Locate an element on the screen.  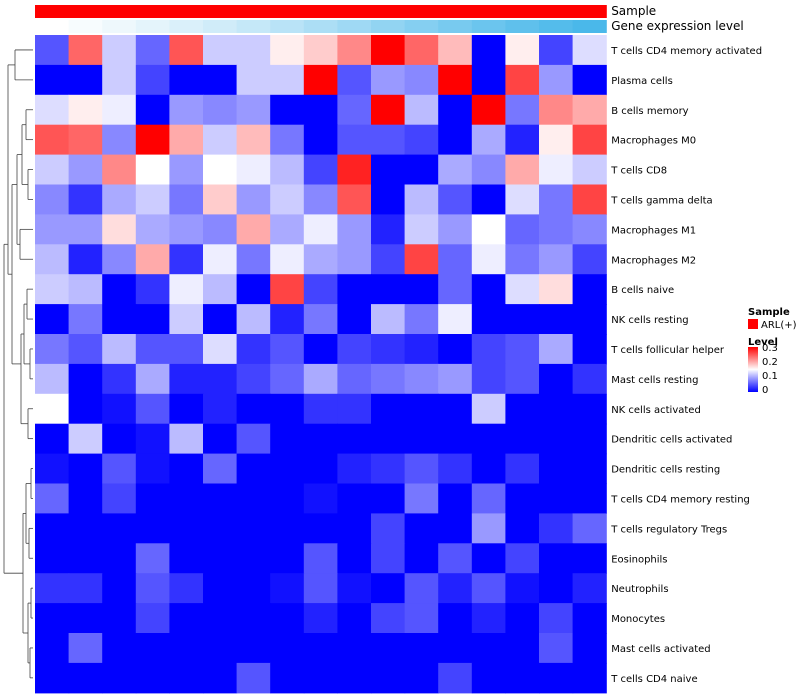
row-label: Macrophages M1 is located at coordinates (653, 230).